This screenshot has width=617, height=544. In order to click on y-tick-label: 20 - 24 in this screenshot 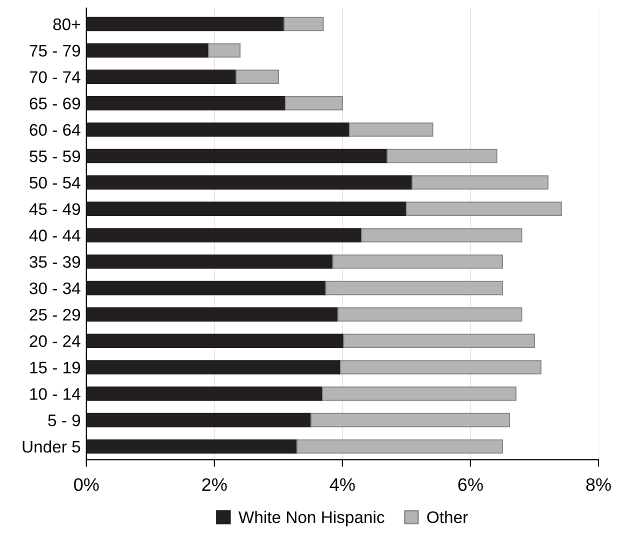, I will do `click(55, 341)`.